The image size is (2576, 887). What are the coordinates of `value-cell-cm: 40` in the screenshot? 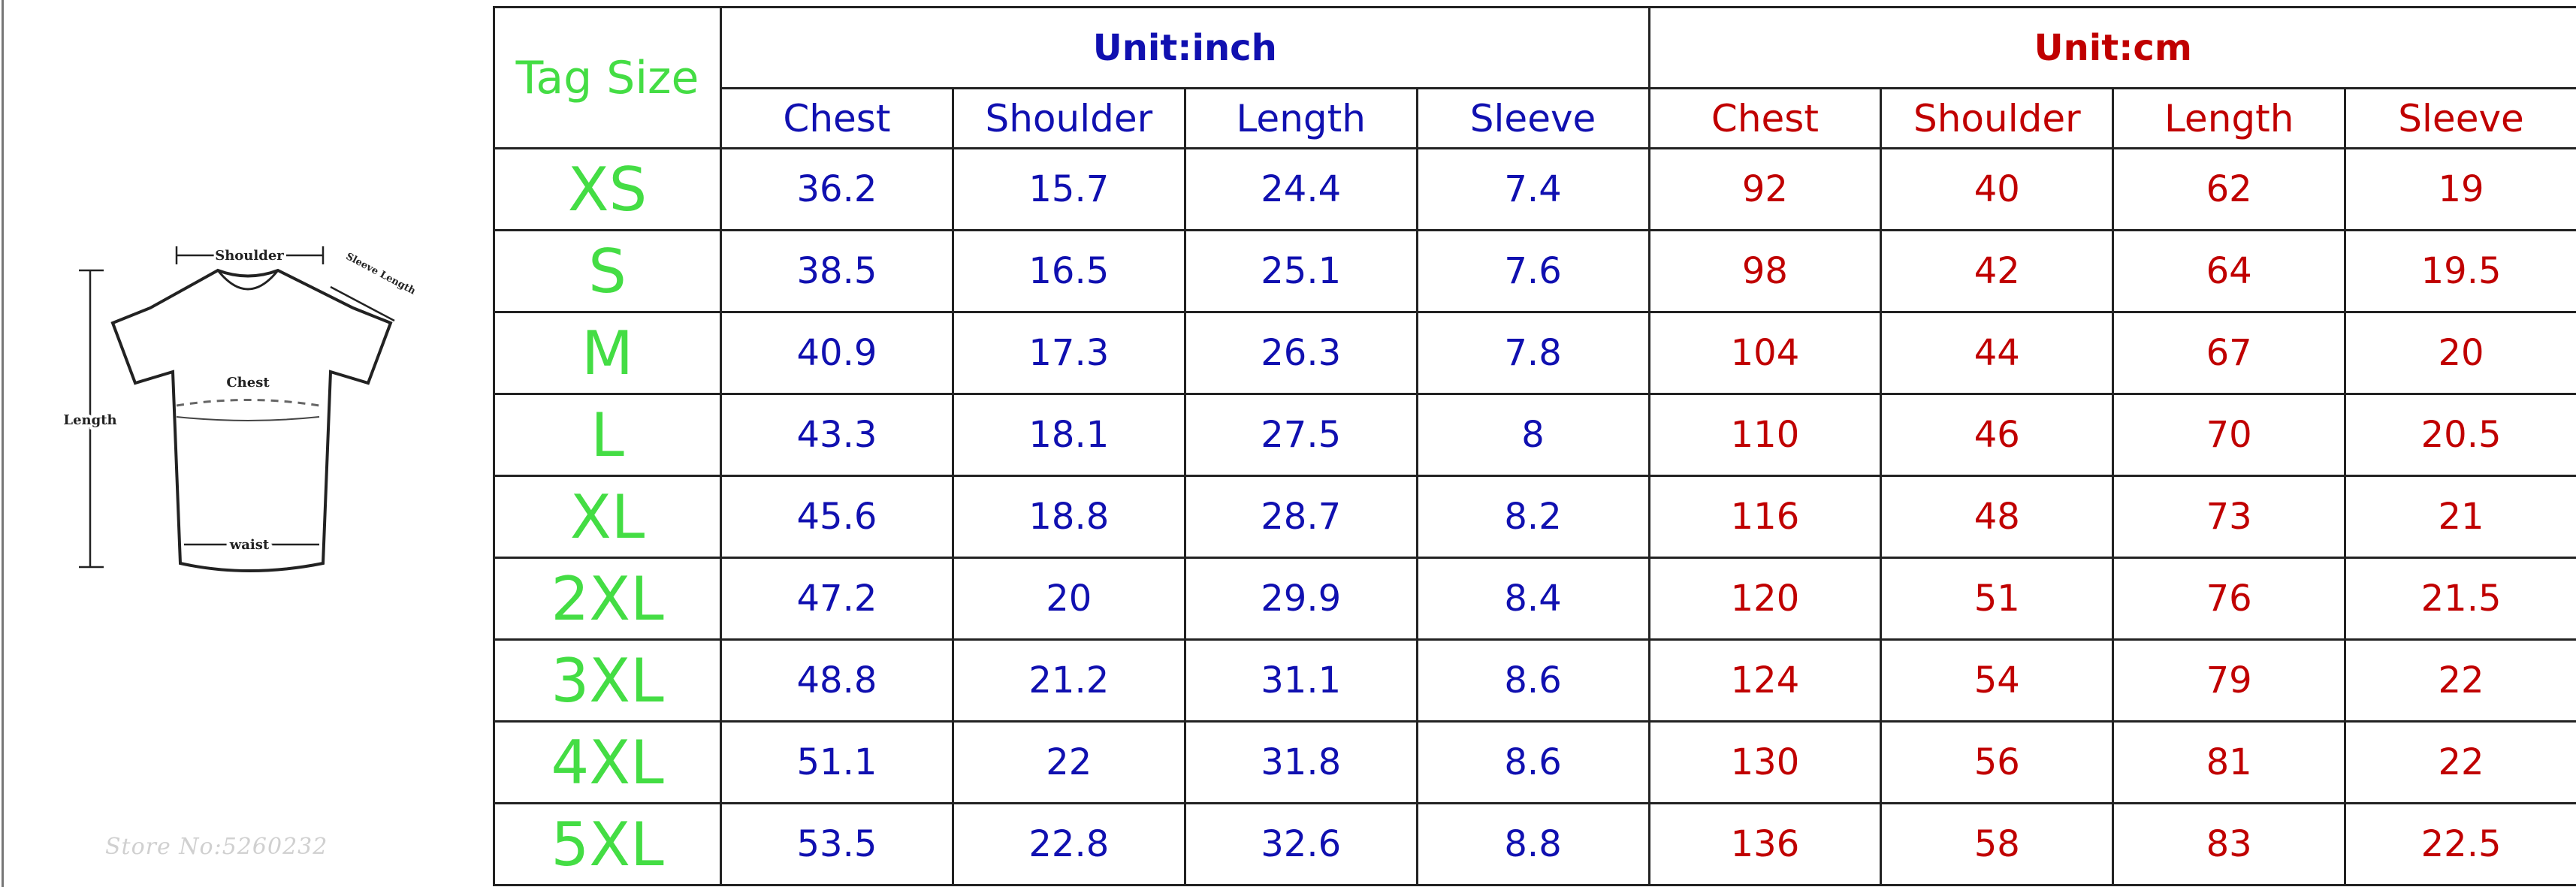 It's located at (1997, 189).